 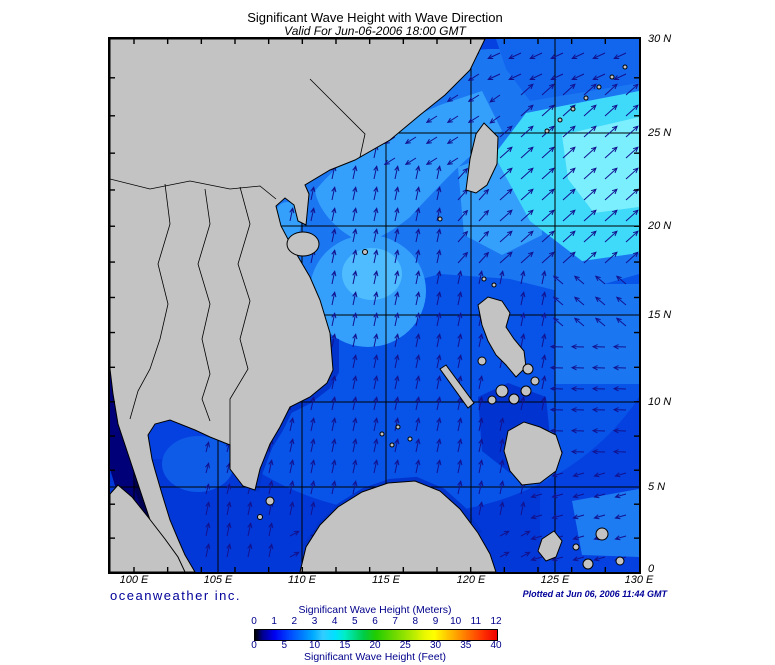 I want to click on meters-tick-label: 3, so click(x=314, y=621).